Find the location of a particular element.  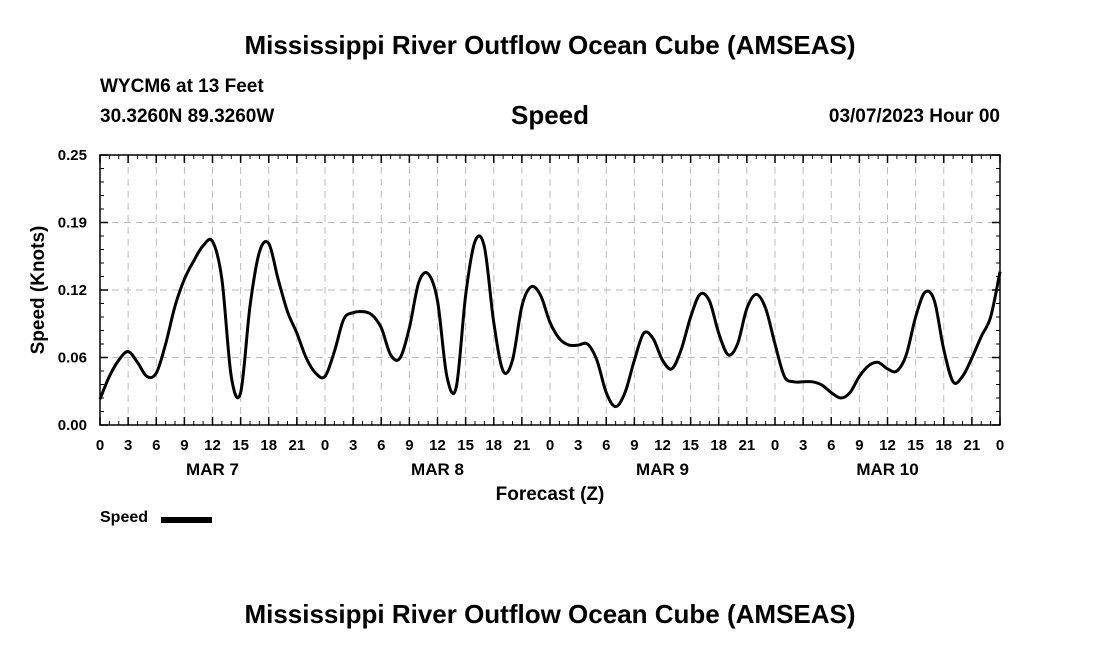

variable-title: Speed is located at coordinates (550, 115).